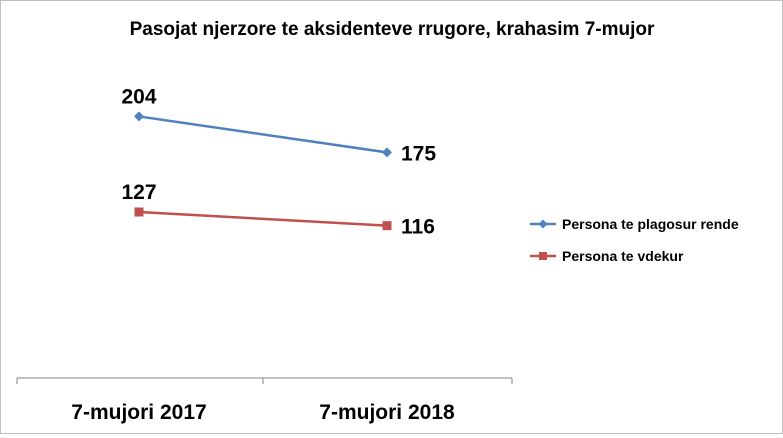 This screenshot has width=783, height=438. What do you see at coordinates (138, 96) in the screenshot?
I see `data-label: 204` at bounding box center [138, 96].